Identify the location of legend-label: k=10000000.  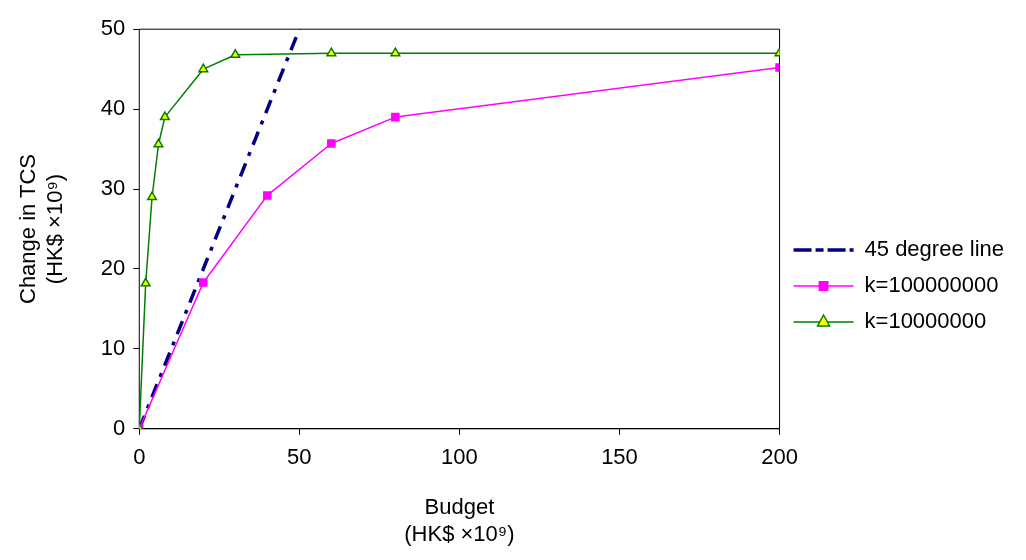
(925, 321).